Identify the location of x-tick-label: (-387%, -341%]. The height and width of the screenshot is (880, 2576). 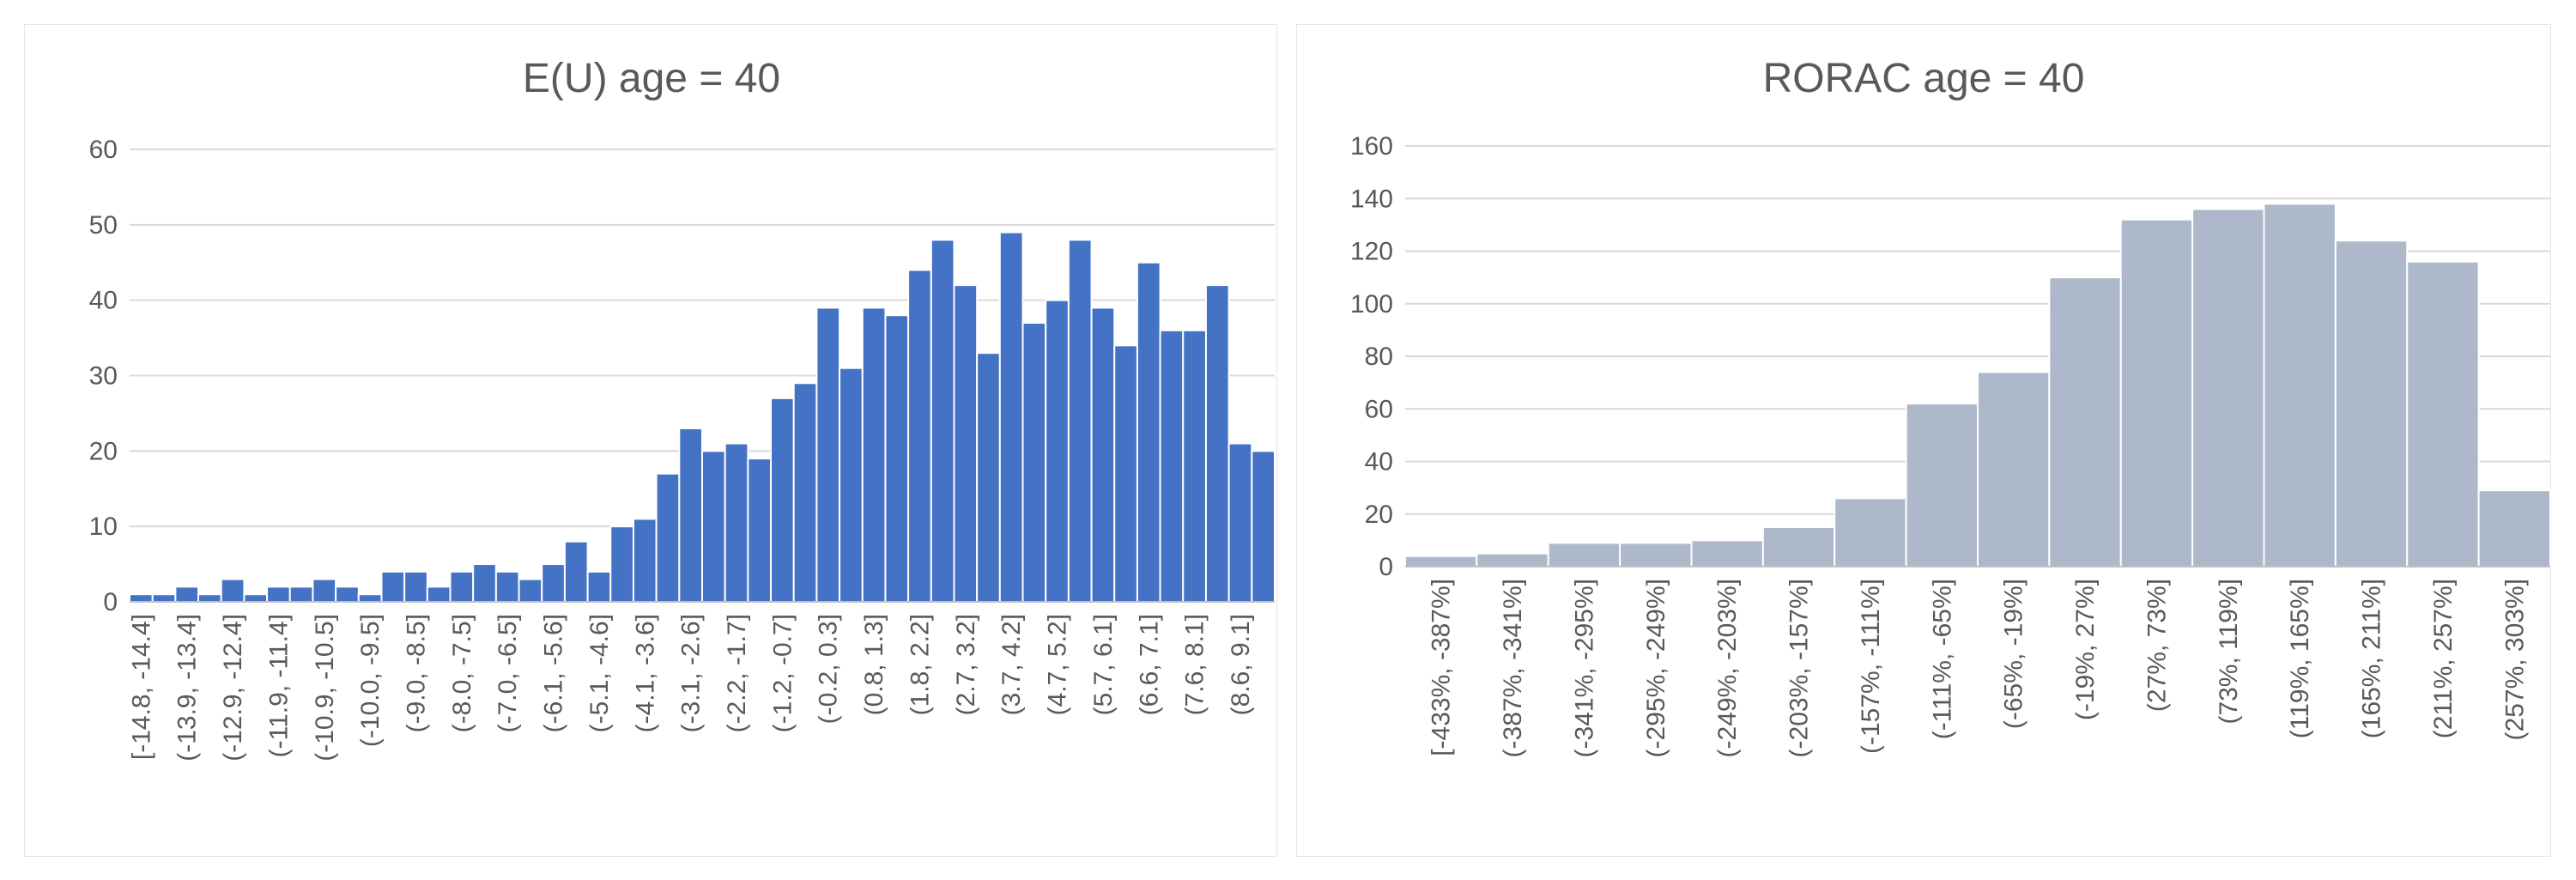
(1513, 668).